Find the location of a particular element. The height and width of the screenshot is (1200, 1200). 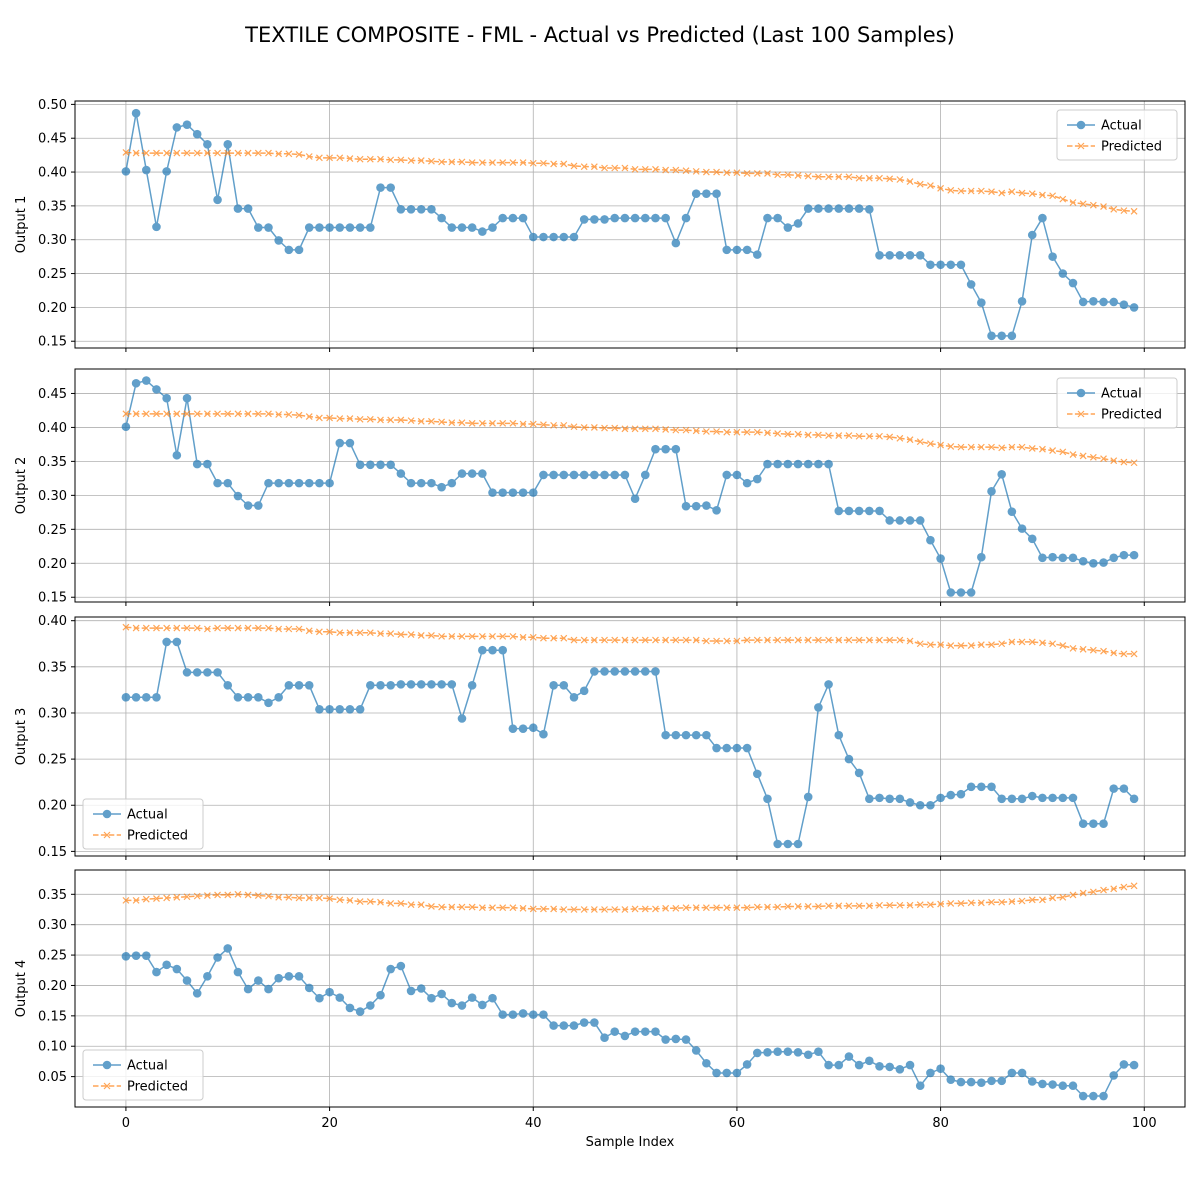

y-tick-label: 0.20 is located at coordinates (52, 308).